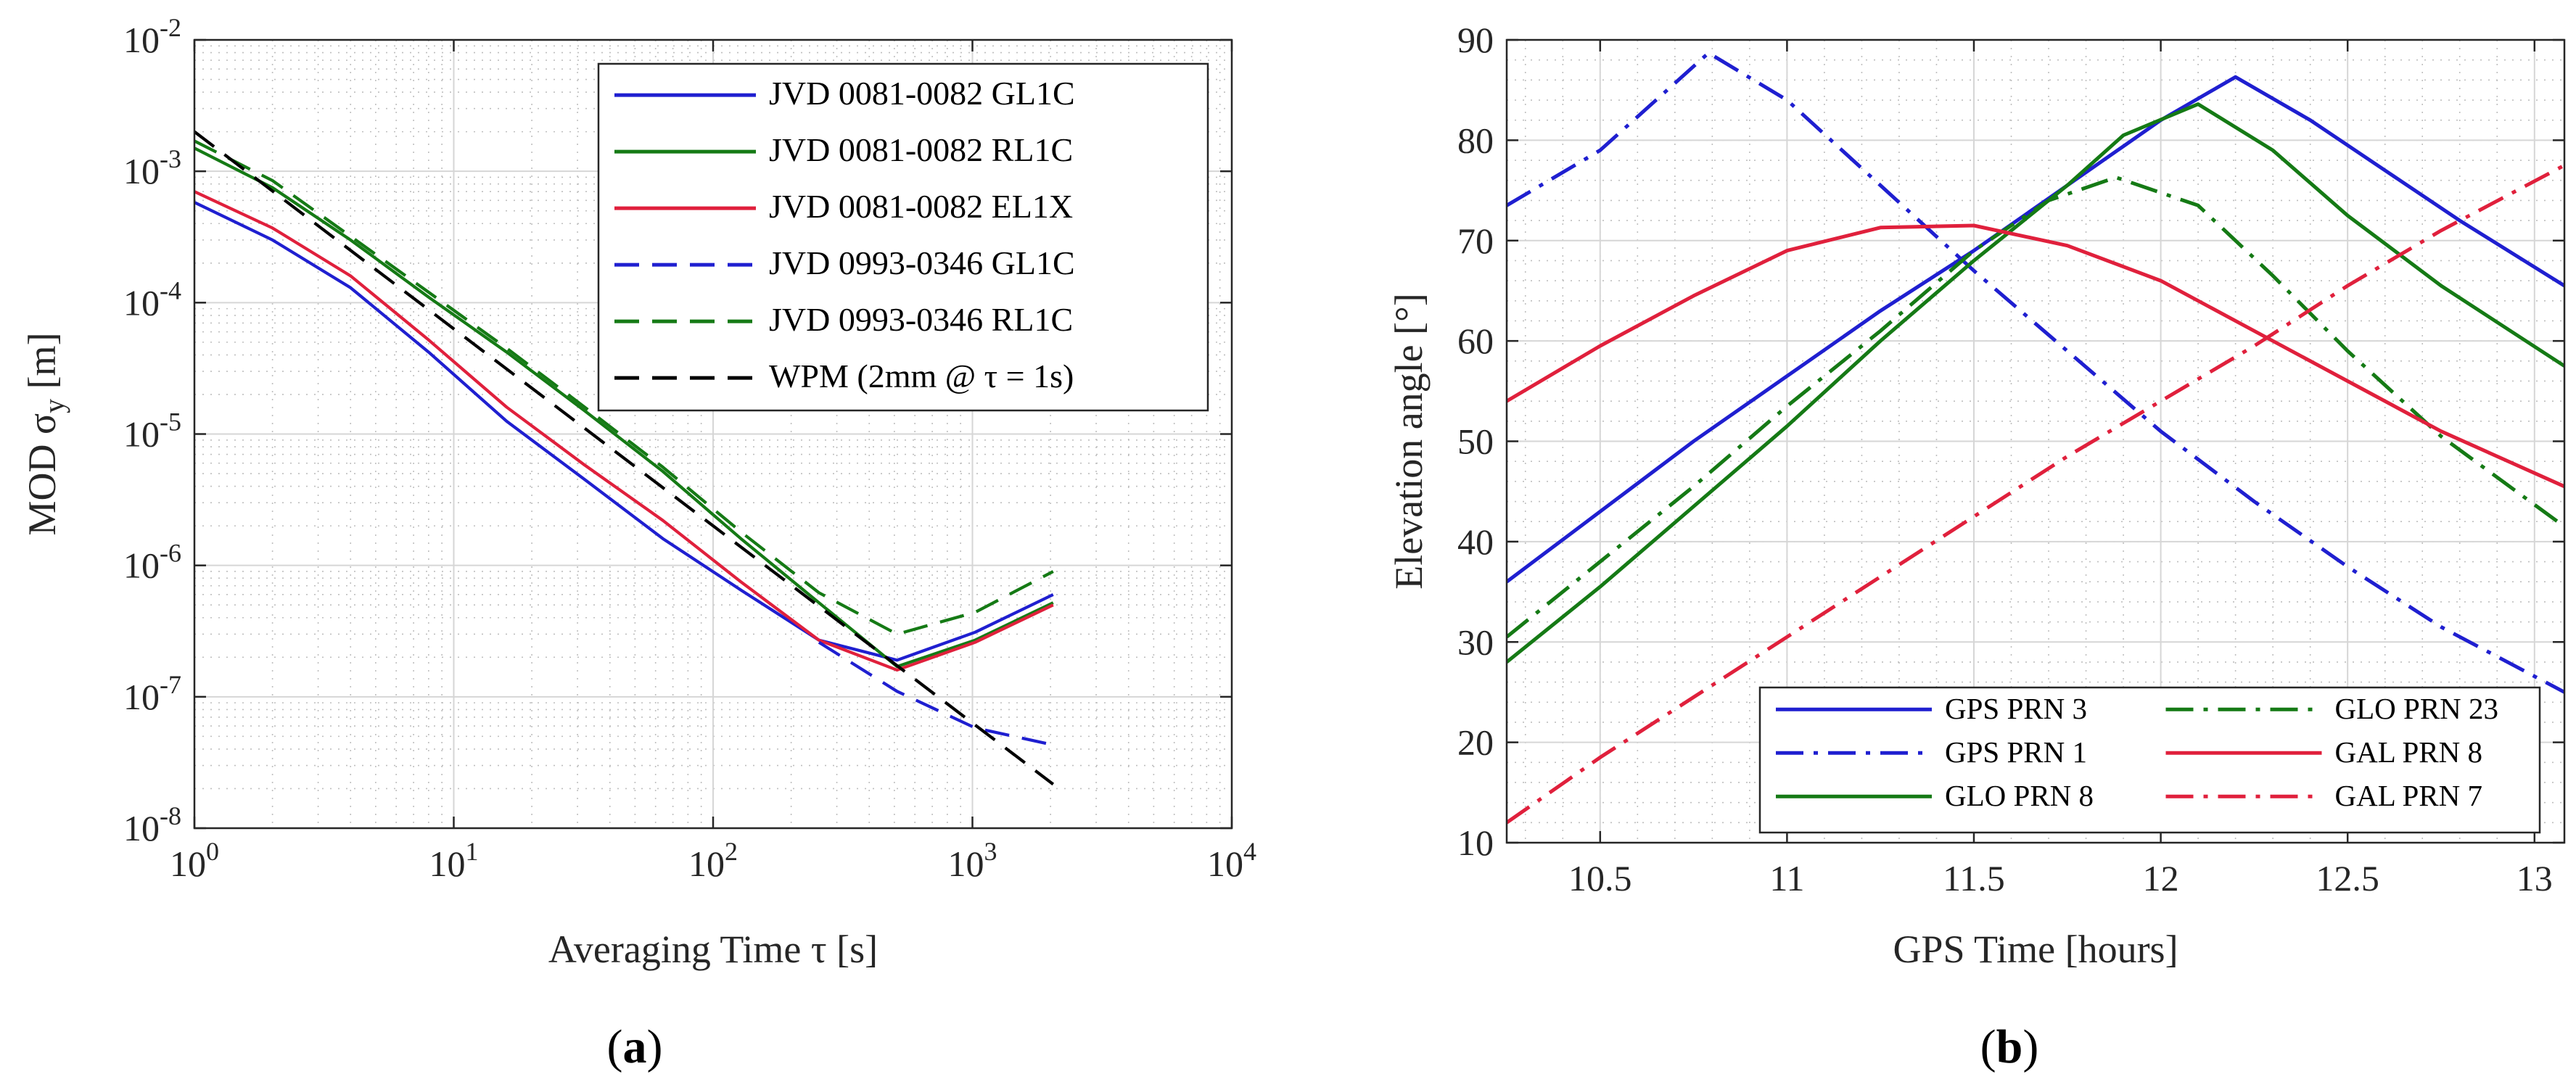 This screenshot has width=2576, height=1082. Describe the element at coordinates (921, 149) in the screenshot. I see `legend-entry: JVD 0081-0082 RL1C` at that location.